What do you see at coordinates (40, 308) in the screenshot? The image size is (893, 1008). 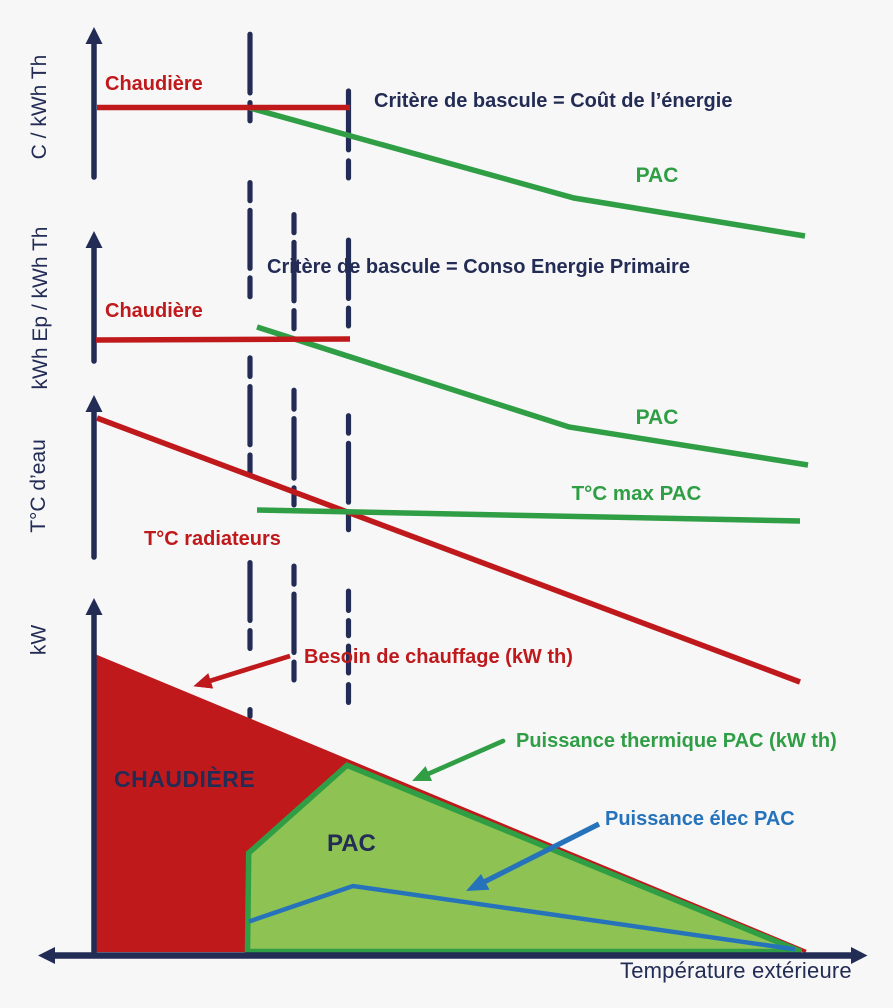 I see `svg-text: kWh Ep / kWh Th` at bounding box center [40, 308].